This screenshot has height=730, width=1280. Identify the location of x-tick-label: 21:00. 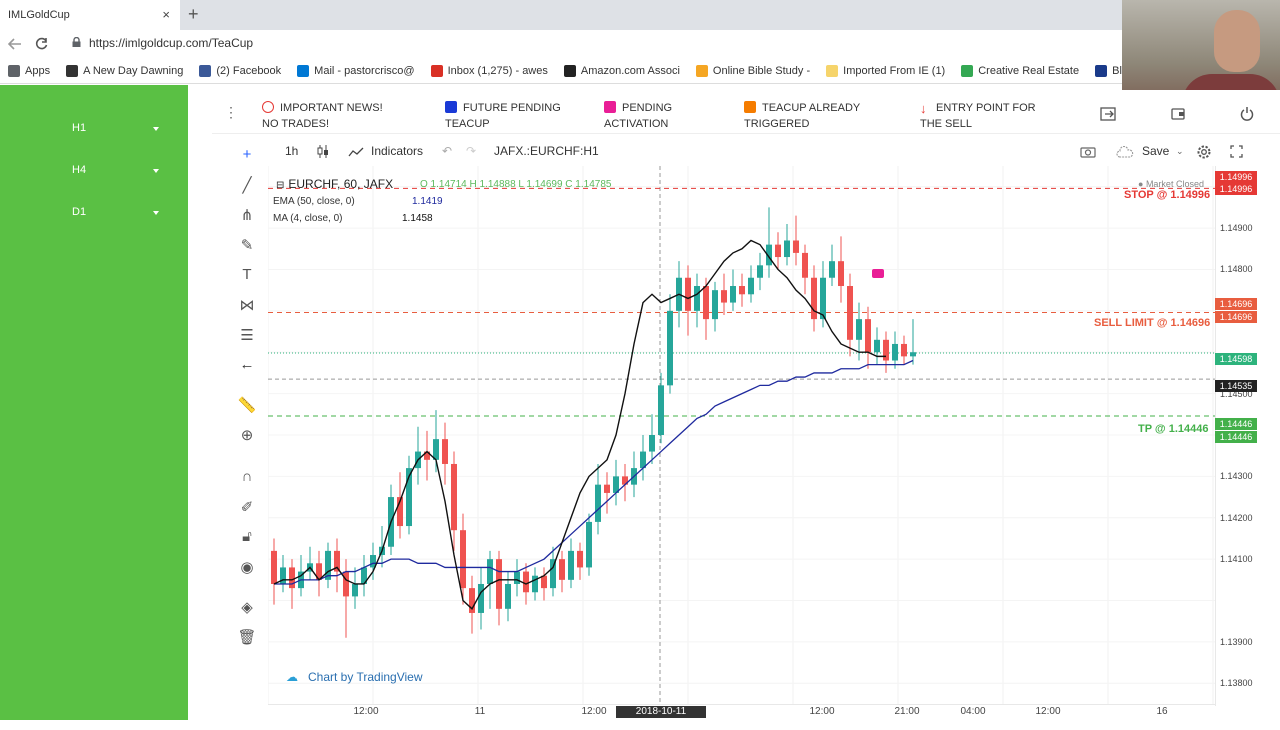
(907, 711).